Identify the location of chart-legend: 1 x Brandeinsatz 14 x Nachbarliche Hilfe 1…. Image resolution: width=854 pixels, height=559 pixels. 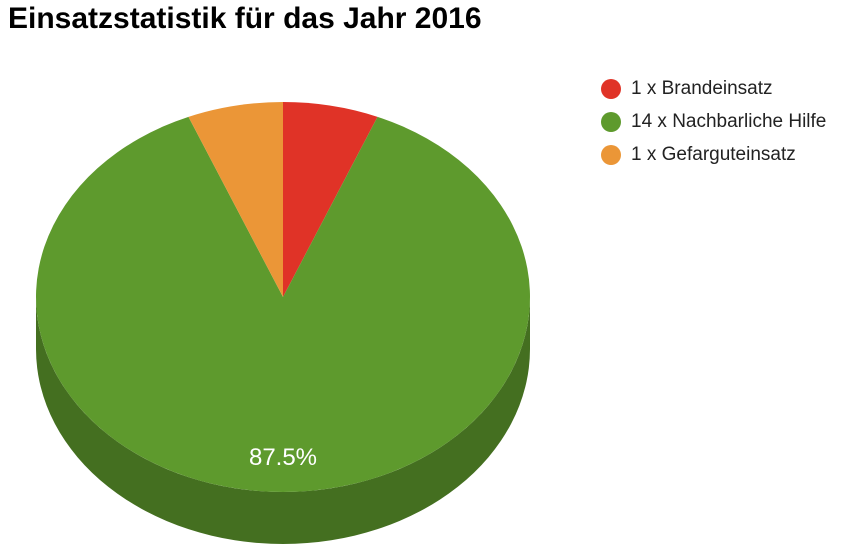
(713, 126).